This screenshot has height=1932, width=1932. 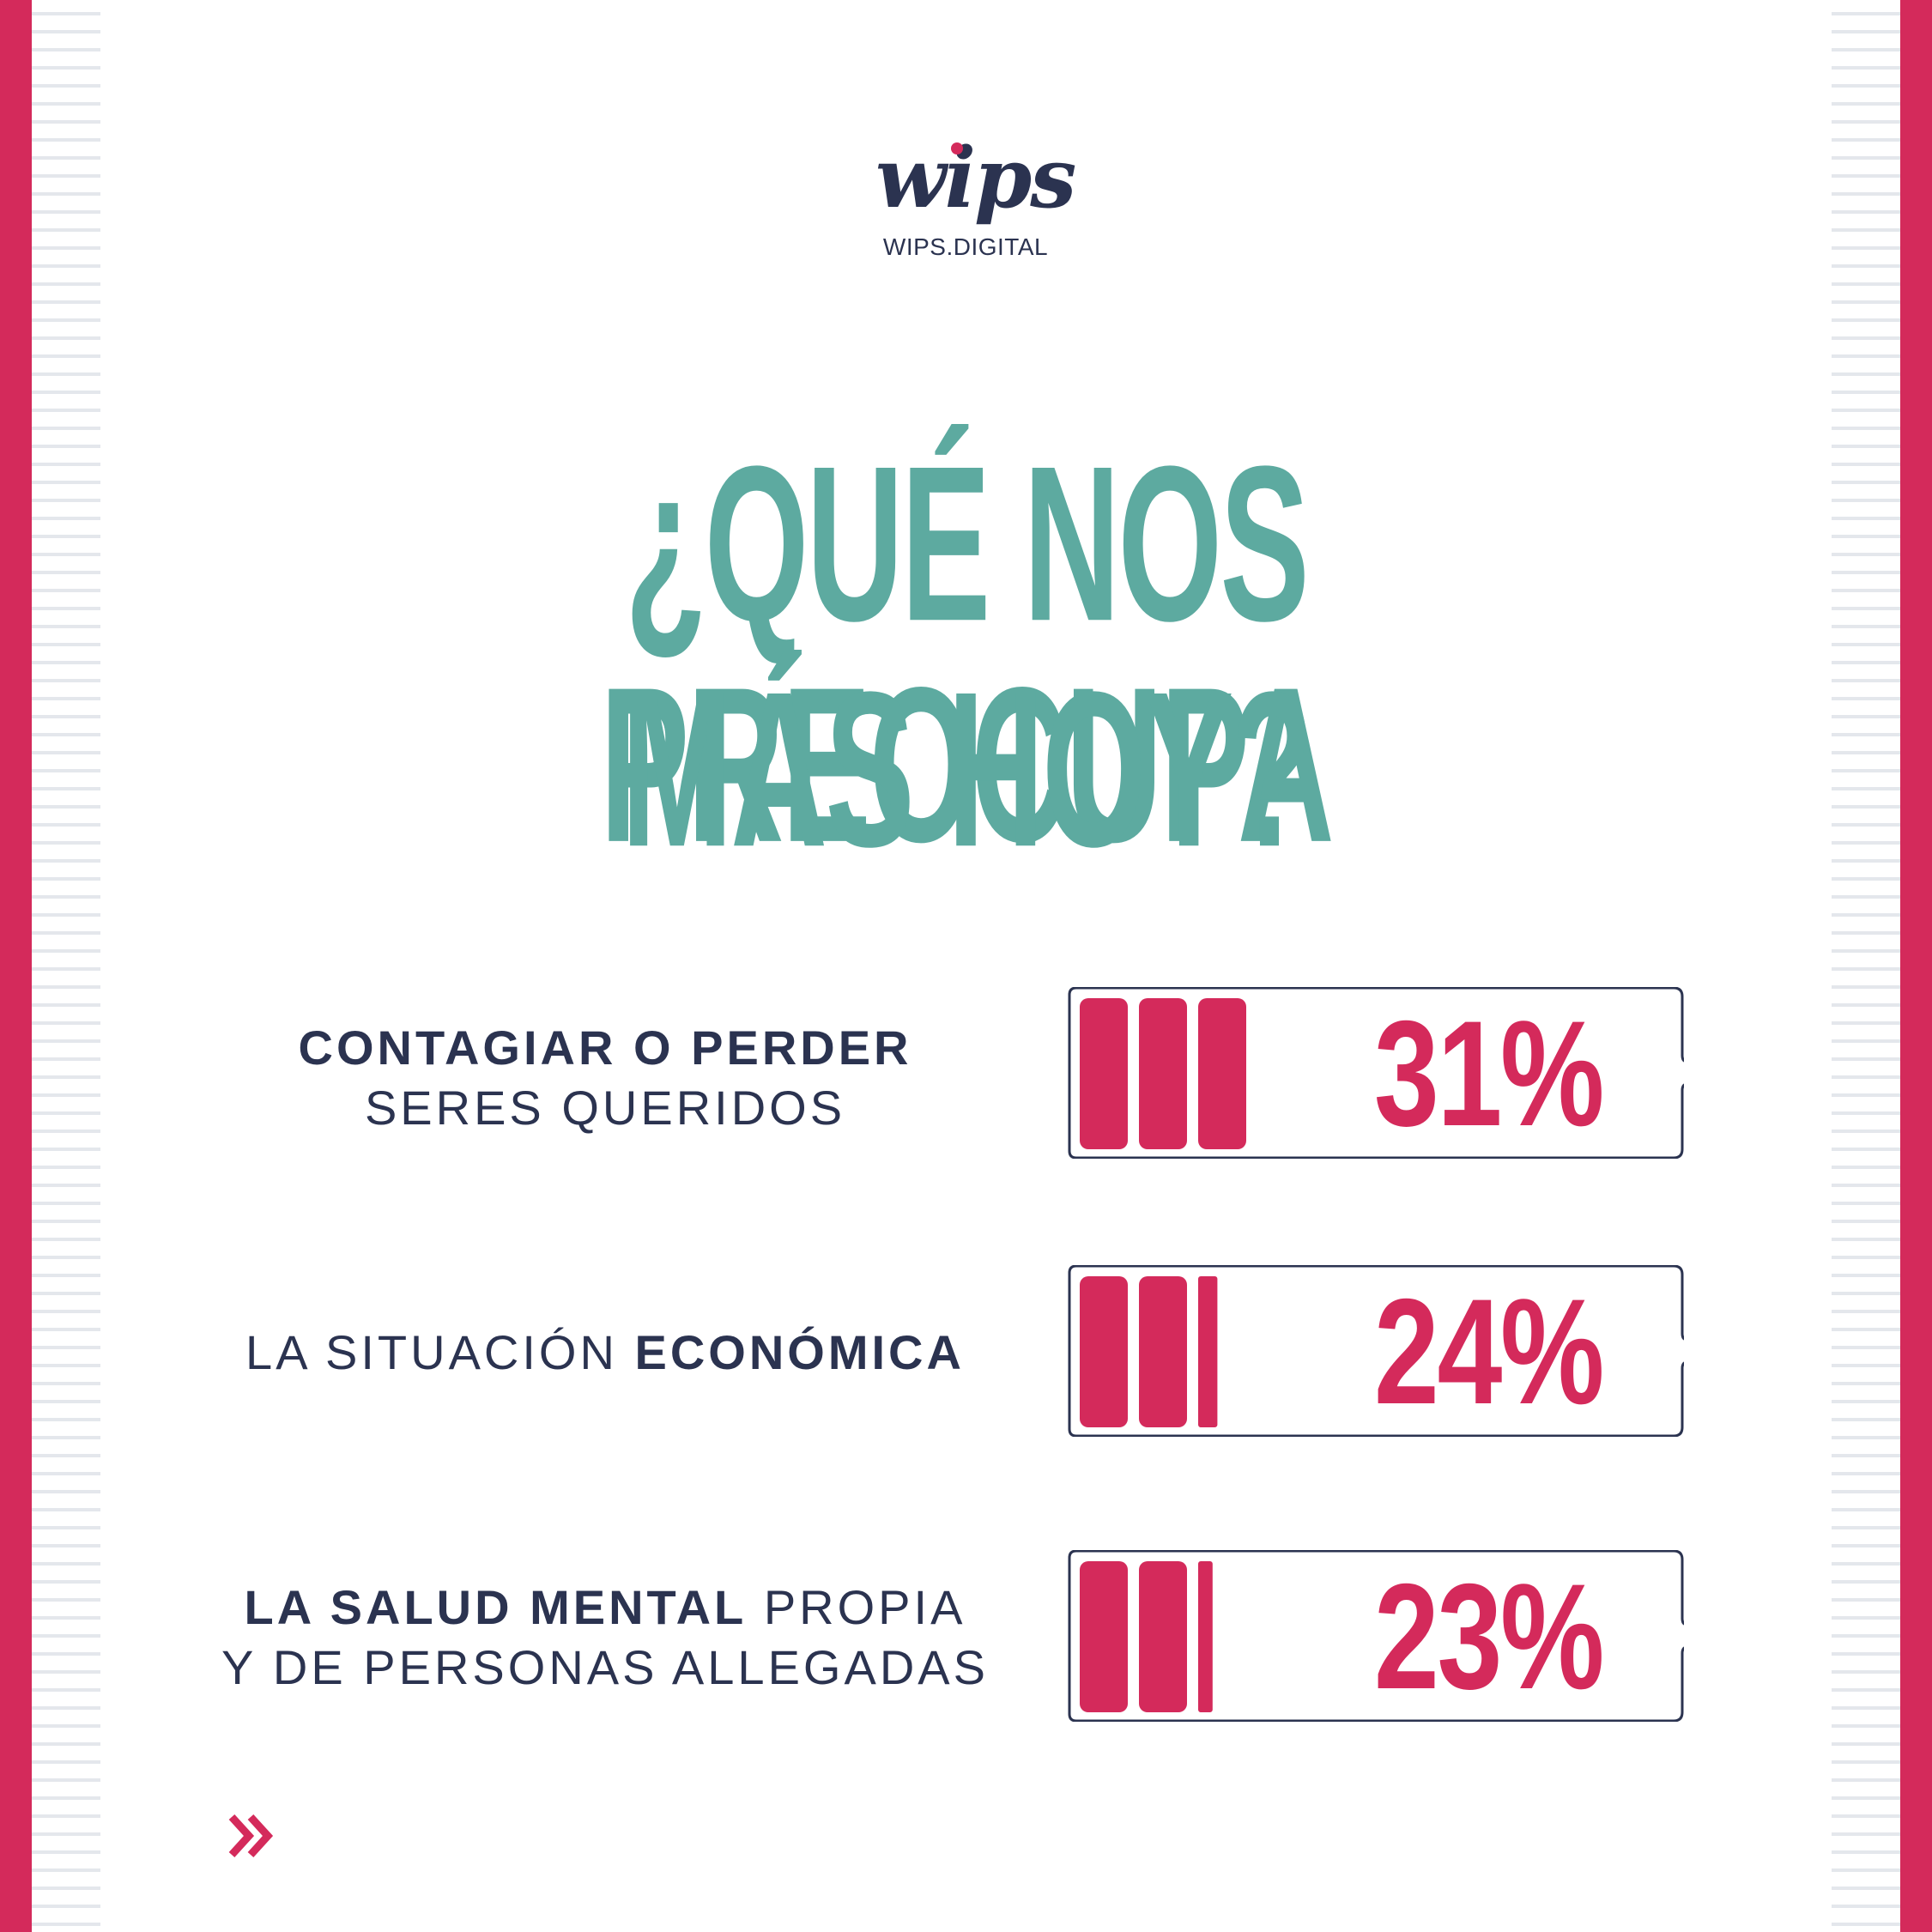 I want to click on double-chevron-right-icon, so click(x=256, y=1836).